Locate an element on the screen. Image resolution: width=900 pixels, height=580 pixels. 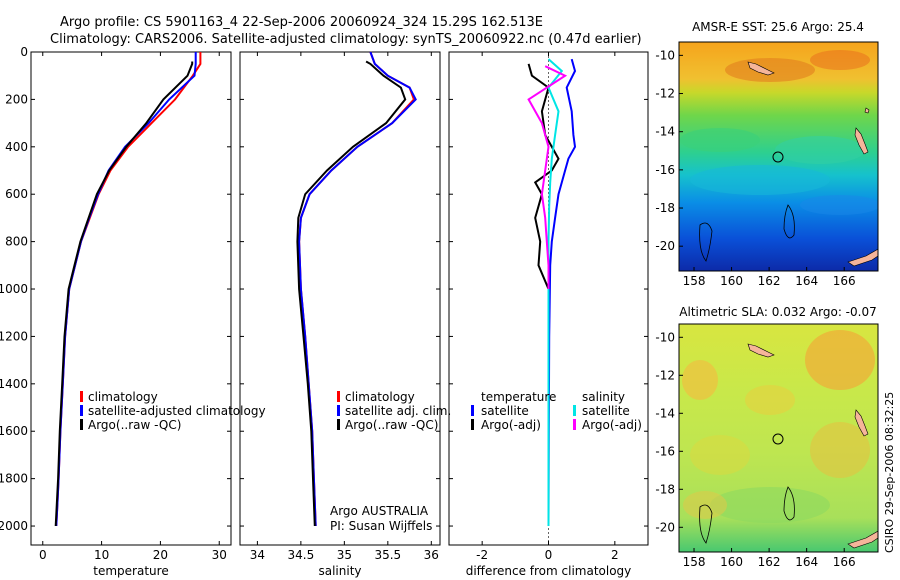
sla-field-patches is located at coordinates (778, 426).